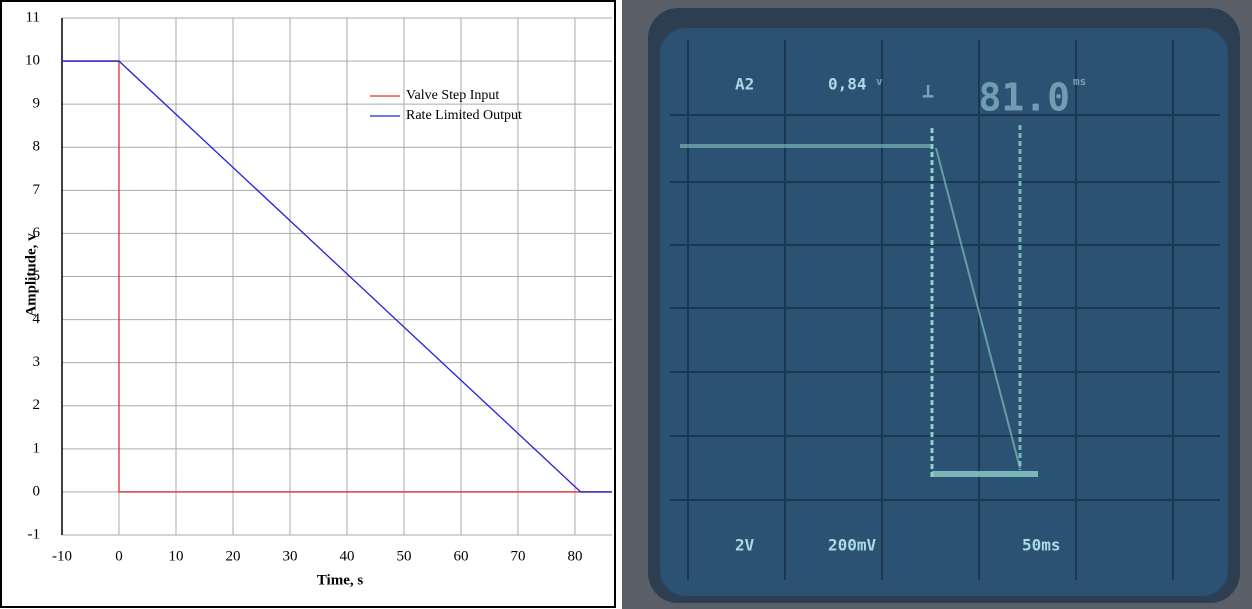 This screenshot has height=609, width=1252. I want to click on cursor-icon: ⊥, so click(928, 91).